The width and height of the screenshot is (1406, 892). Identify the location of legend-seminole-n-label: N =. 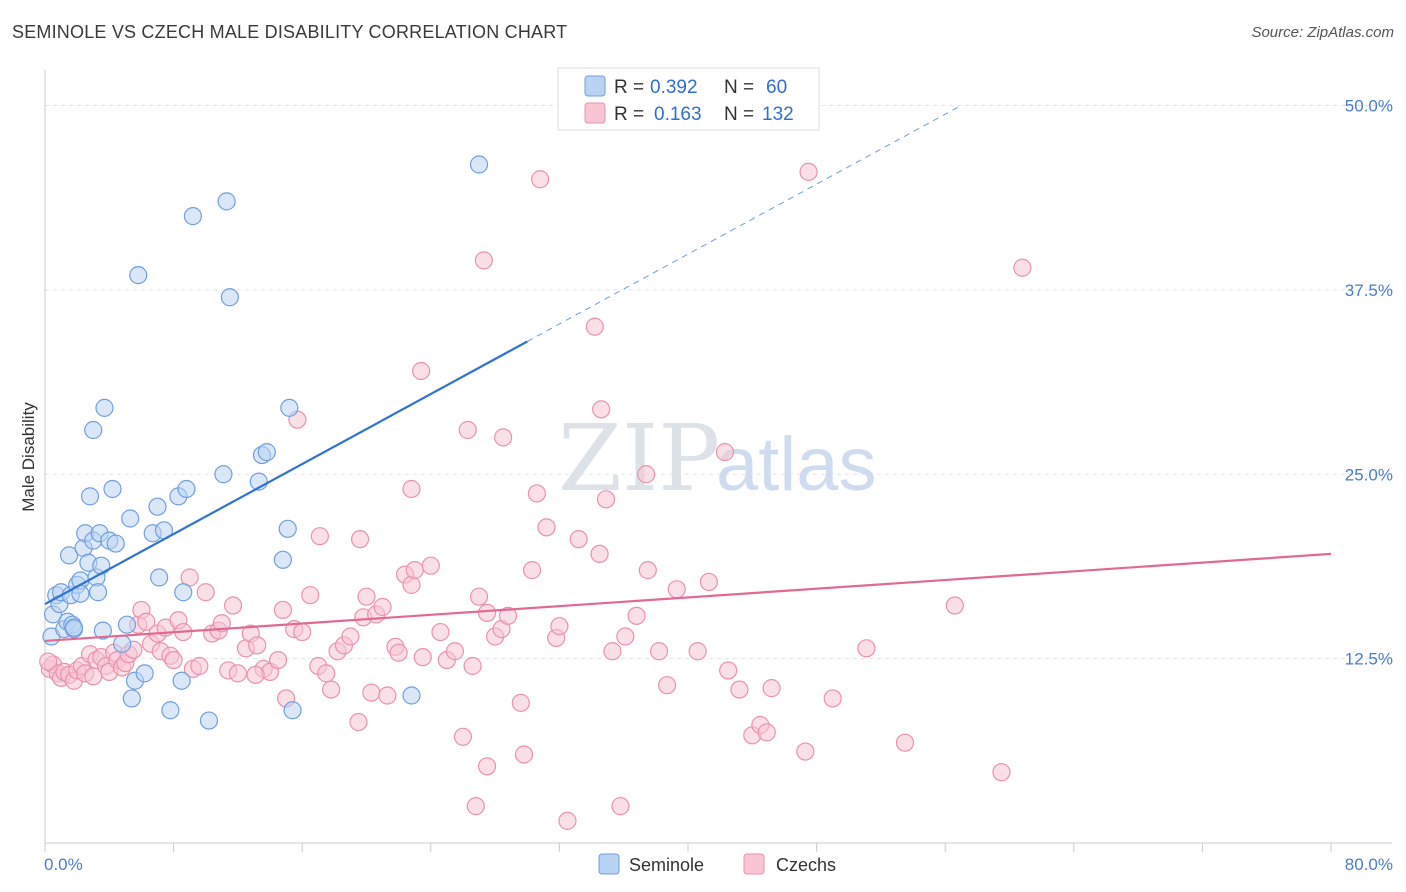
(739, 87).